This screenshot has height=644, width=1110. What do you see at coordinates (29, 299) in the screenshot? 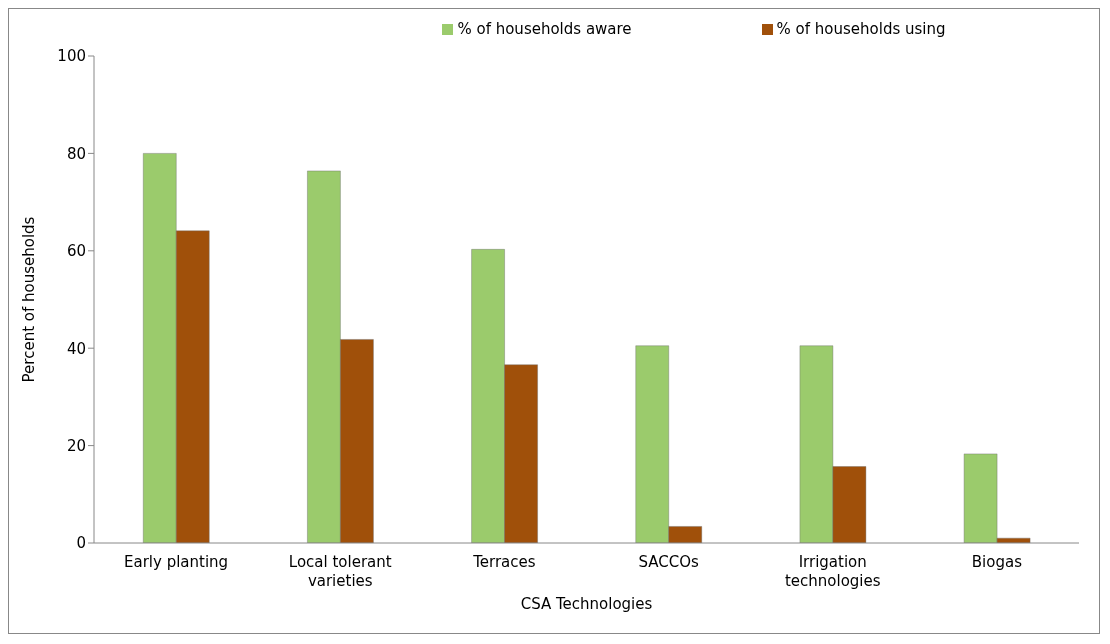
I see `y-axis-title: Percent of households` at bounding box center [29, 299].